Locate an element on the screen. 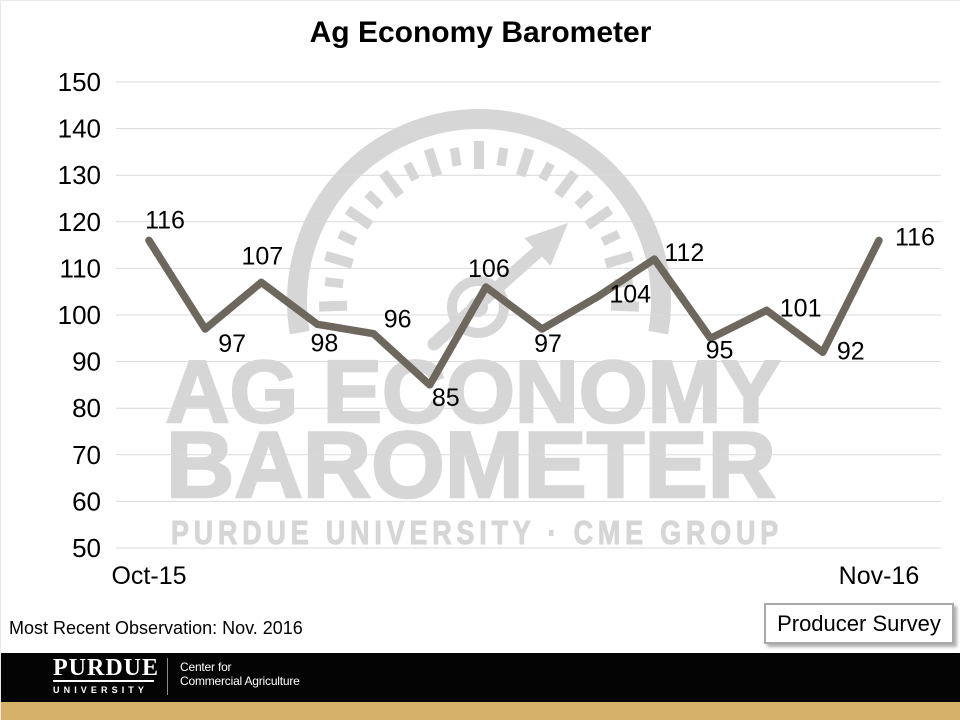  svg-text: 80 is located at coordinates (86, 408).